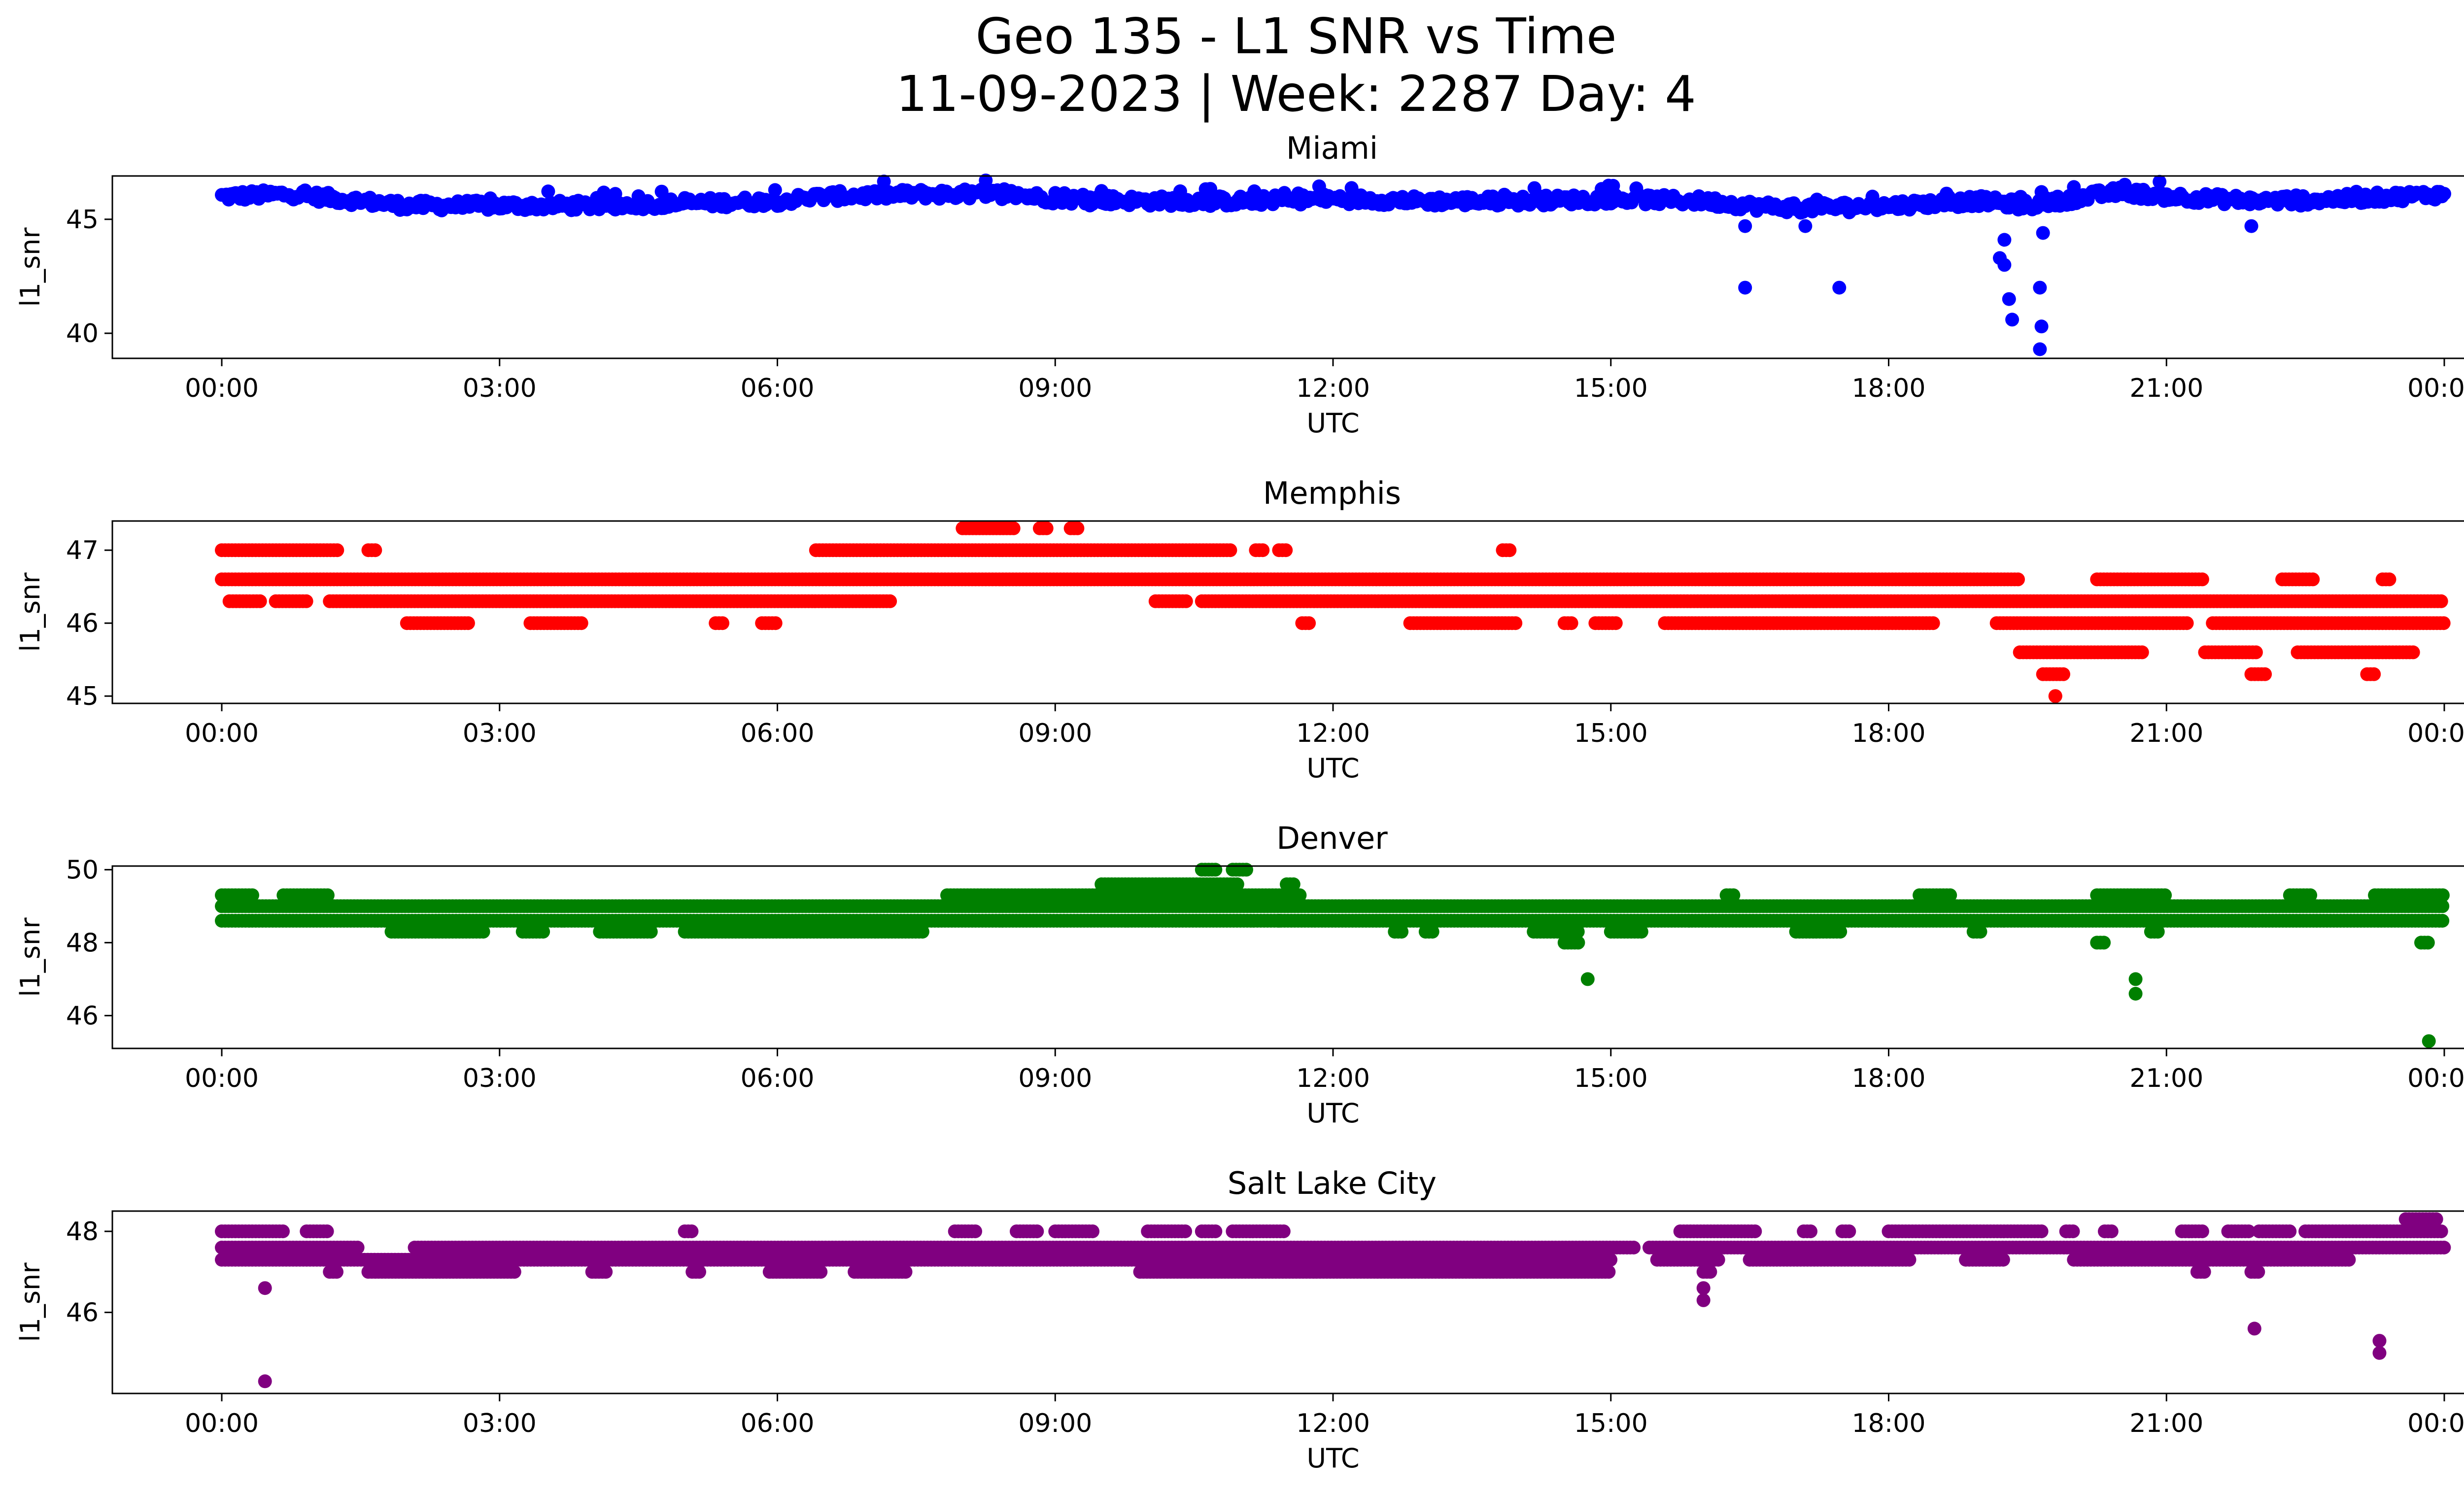  What do you see at coordinates (1332, 768) in the screenshot?
I see `x-axis-label-memphis: UTC` at bounding box center [1332, 768].